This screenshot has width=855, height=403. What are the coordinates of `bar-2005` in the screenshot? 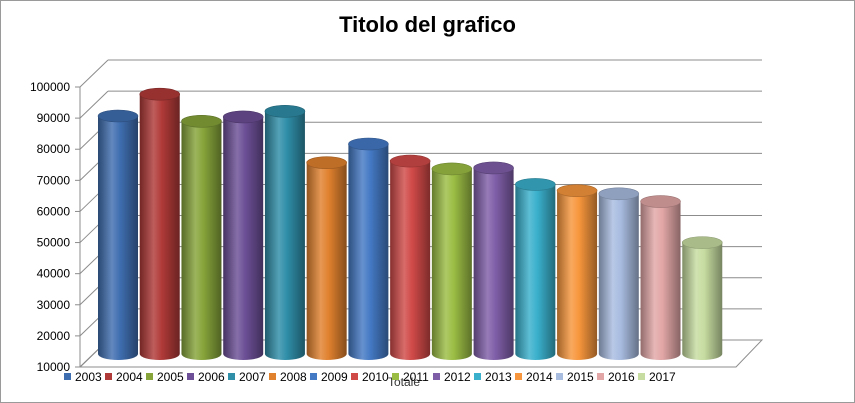 It's located at (201, 237).